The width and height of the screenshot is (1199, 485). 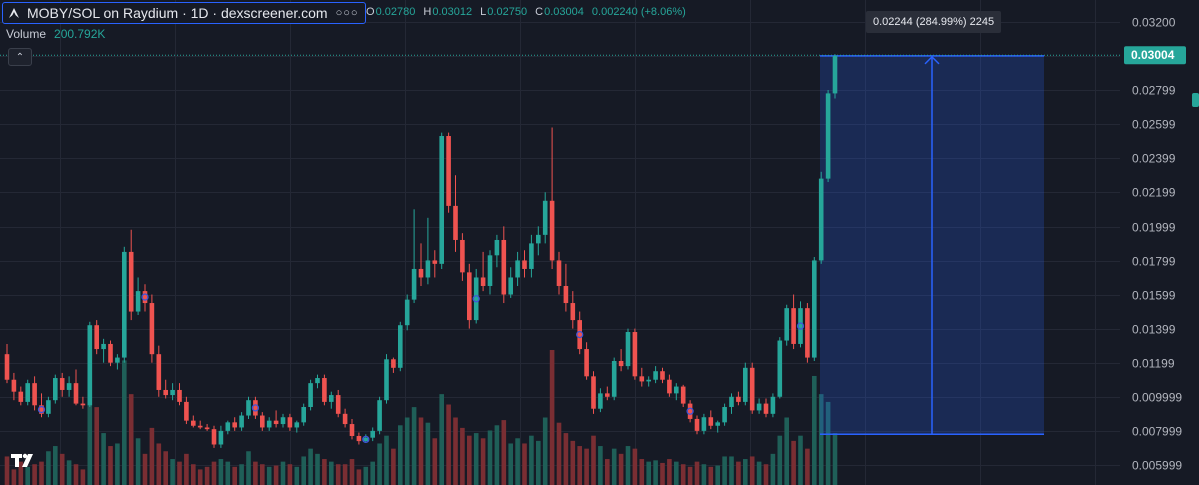 What do you see at coordinates (25, 460) in the screenshot?
I see `tradingview-logo-icon` at bounding box center [25, 460].